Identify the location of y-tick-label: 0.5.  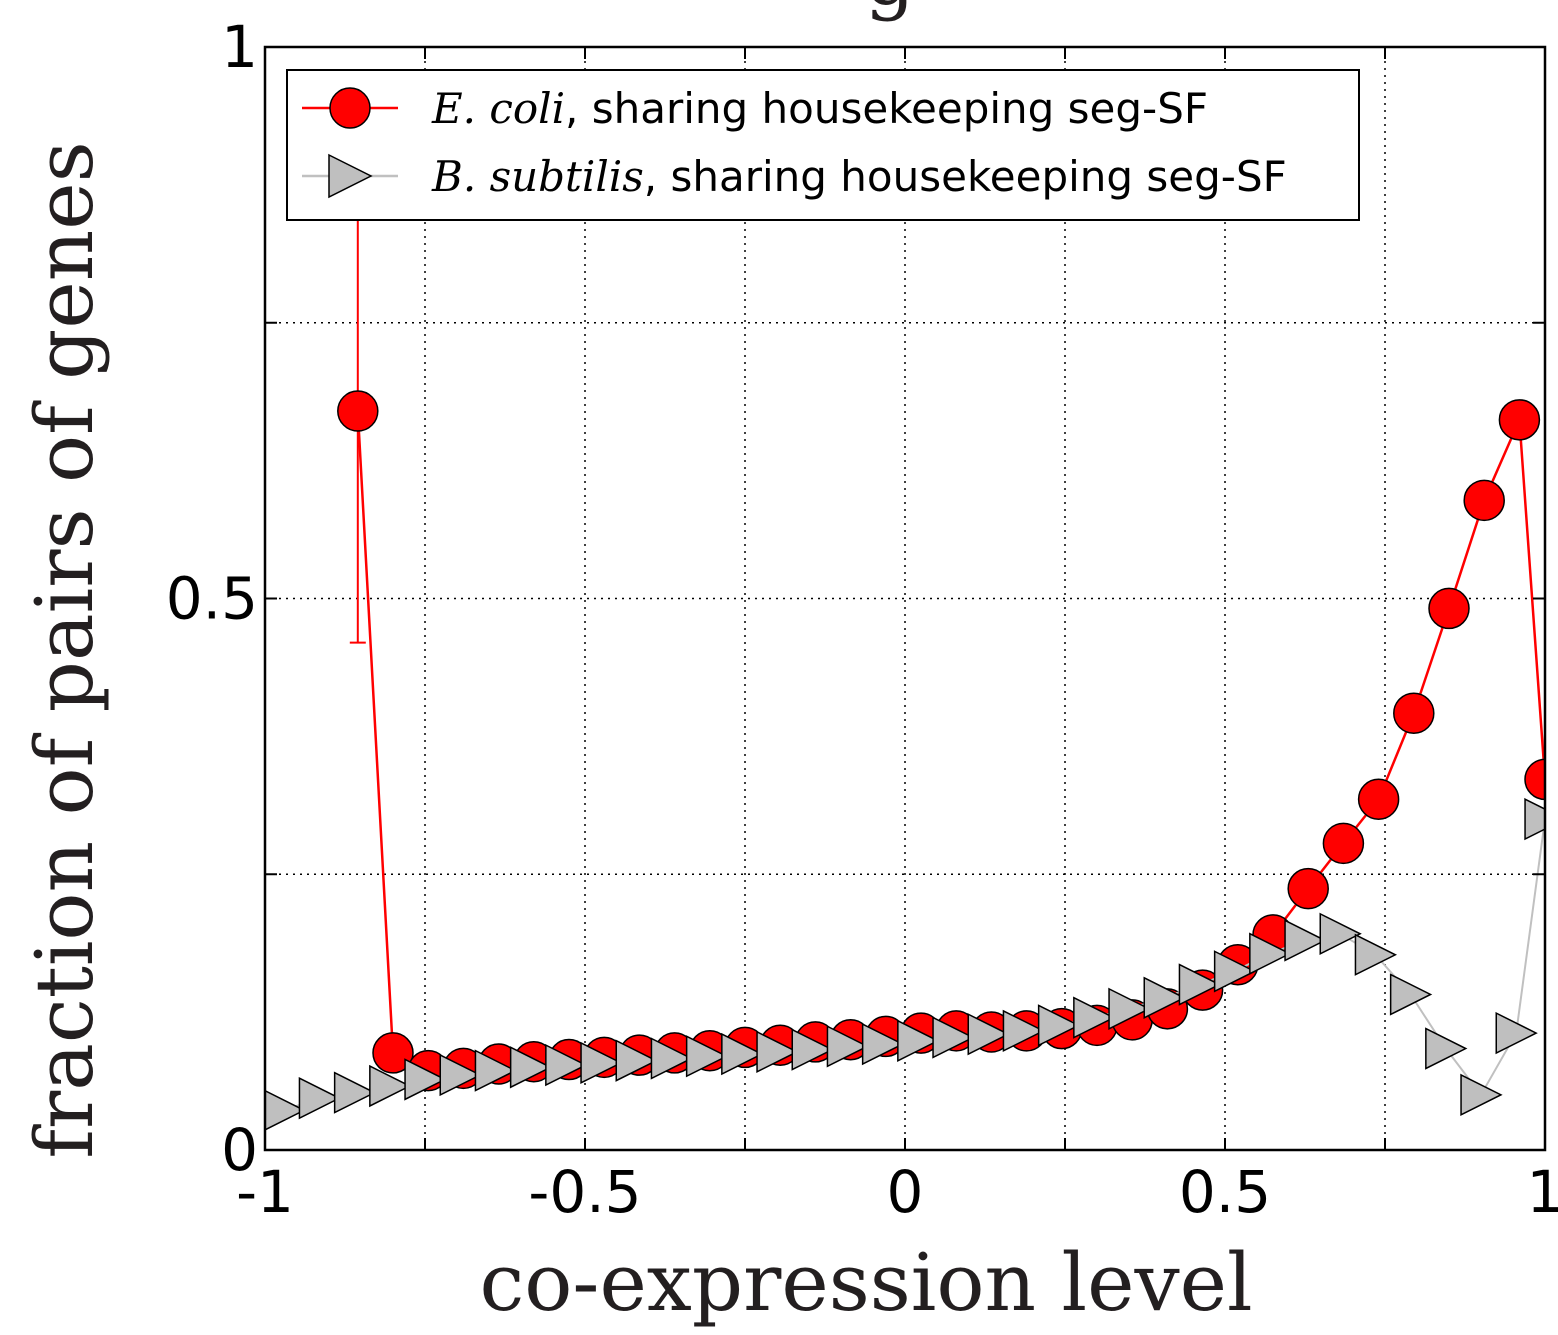
(212, 599).